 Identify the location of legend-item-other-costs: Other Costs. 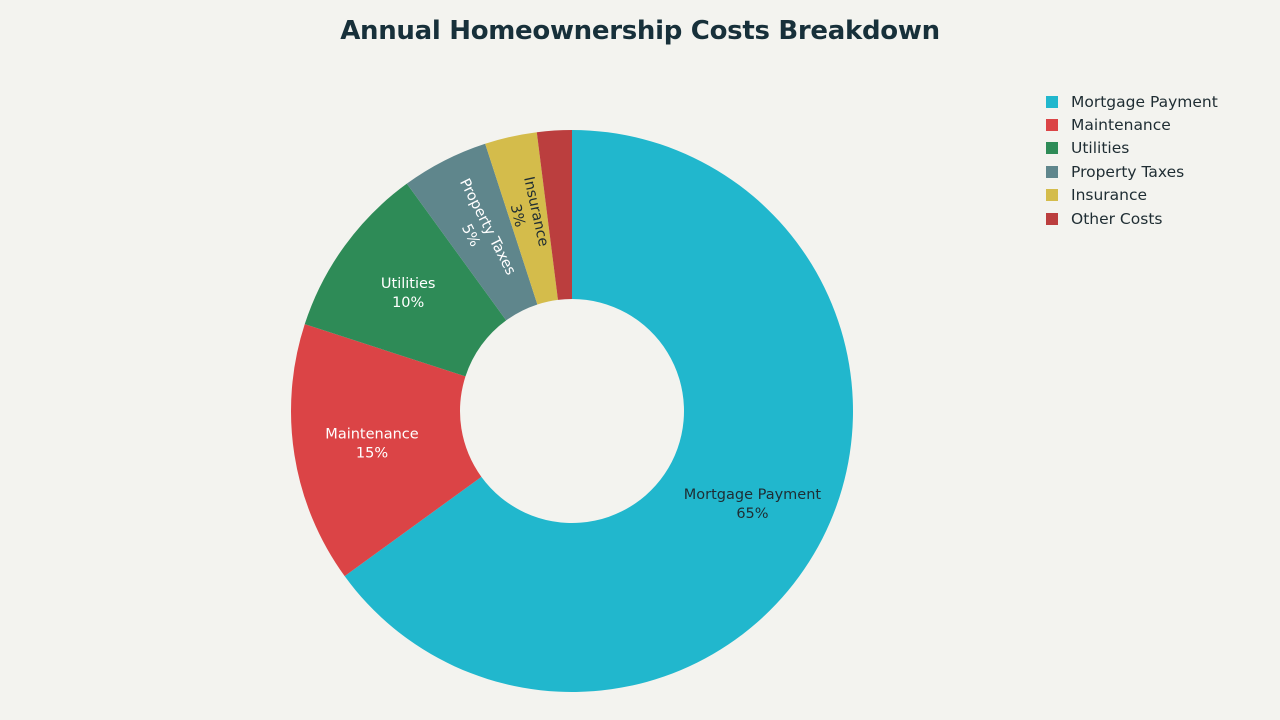
(1156, 218).